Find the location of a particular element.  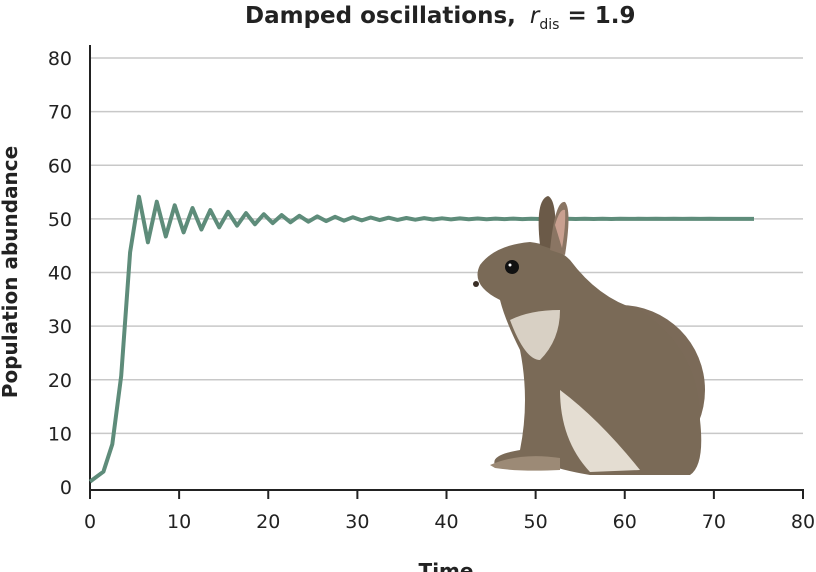

y-axis-label: Population abundance is located at coordinates (11, 272).